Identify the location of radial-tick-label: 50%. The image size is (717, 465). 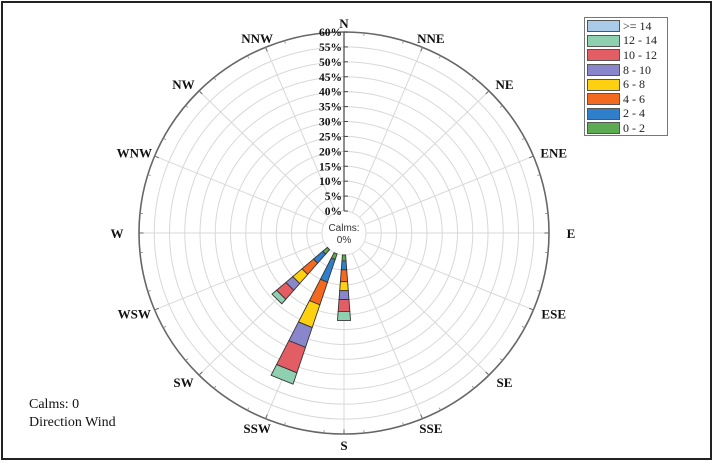
(330, 63).